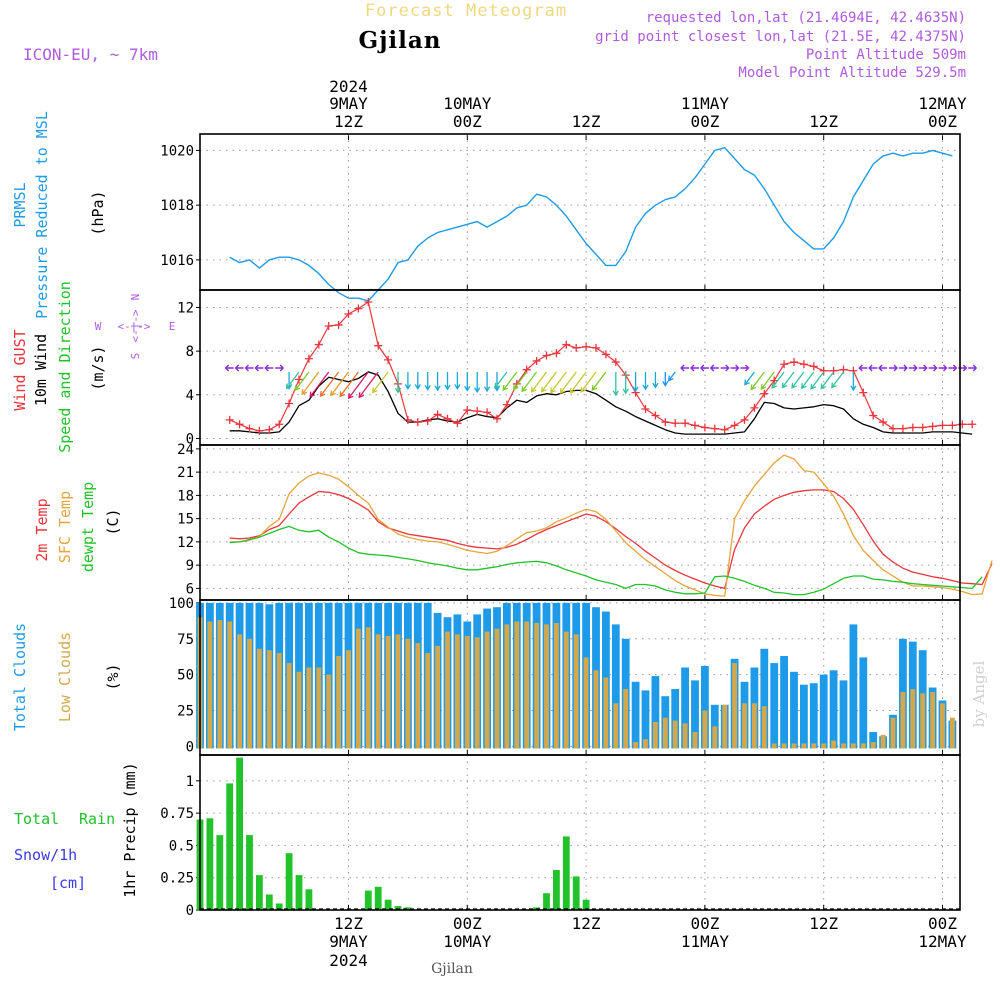 The width and height of the screenshot is (1000, 1000). I want to click on cloud-ylabel: (%), so click(113, 676).